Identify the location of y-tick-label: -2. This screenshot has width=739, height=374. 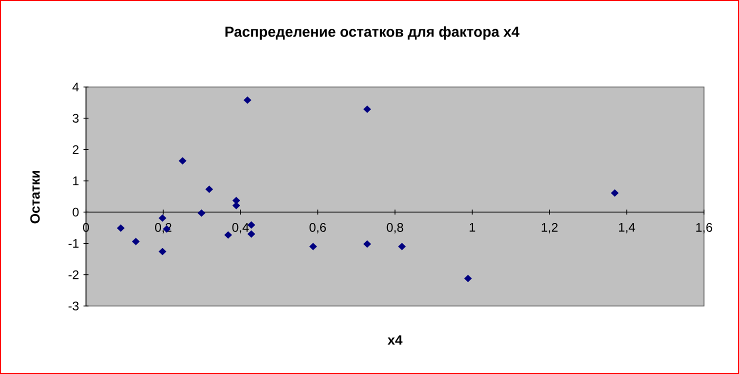
(73, 275).